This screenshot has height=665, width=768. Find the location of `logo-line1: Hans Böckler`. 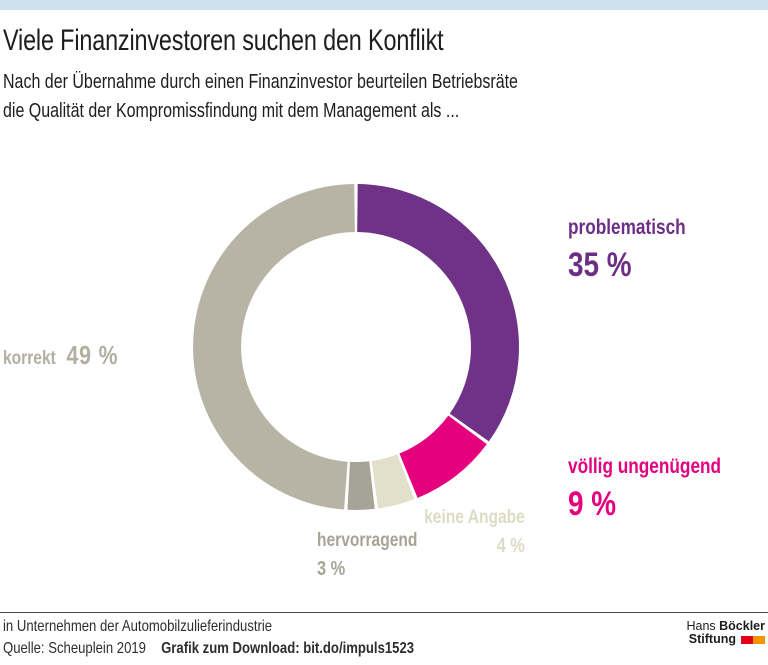

logo-line1: Hans Böckler is located at coordinates (725, 626).